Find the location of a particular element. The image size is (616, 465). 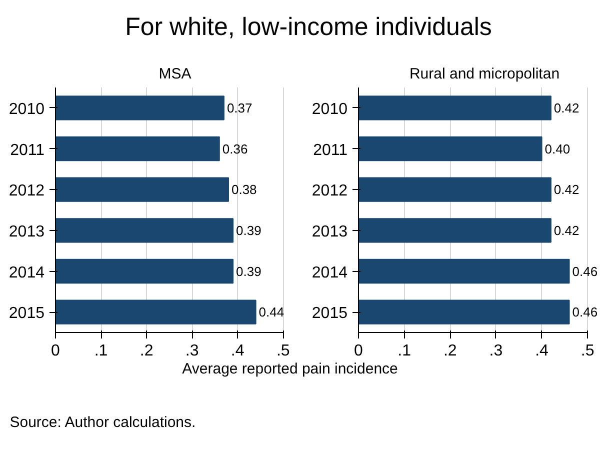

data-label: 0.36 is located at coordinates (235, 148).